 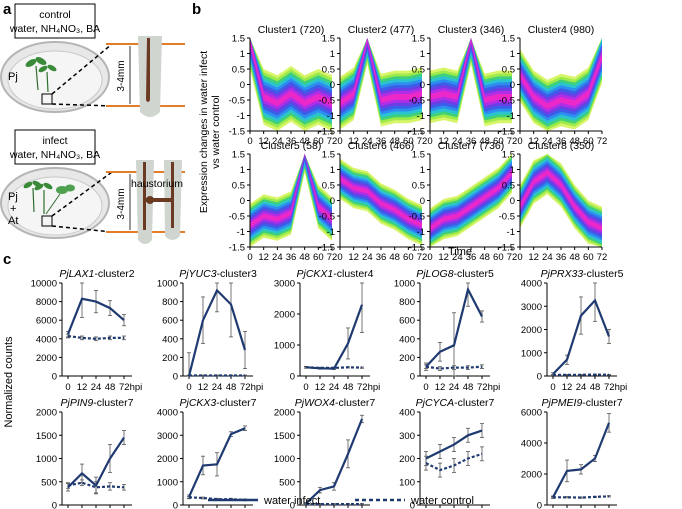 I want to click on gene-ytick-label: 300, so click(x=407, y=436).